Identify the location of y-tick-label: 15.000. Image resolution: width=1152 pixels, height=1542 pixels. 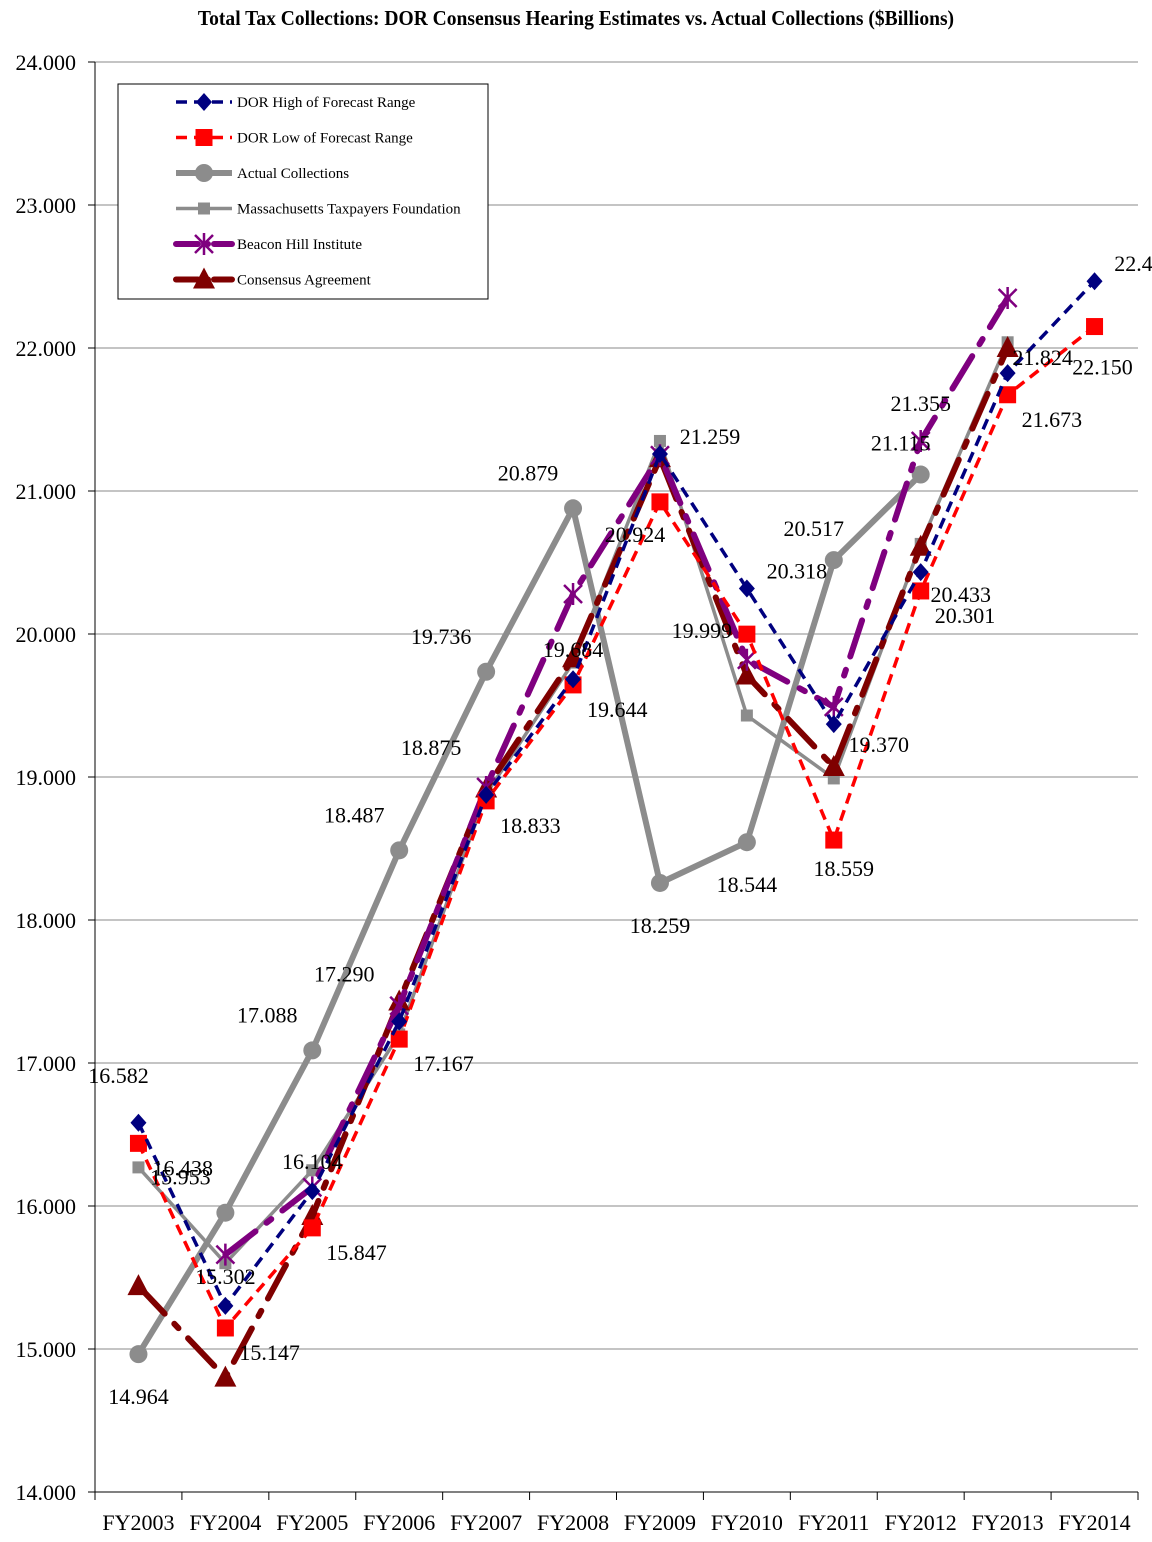
(46, 1349).